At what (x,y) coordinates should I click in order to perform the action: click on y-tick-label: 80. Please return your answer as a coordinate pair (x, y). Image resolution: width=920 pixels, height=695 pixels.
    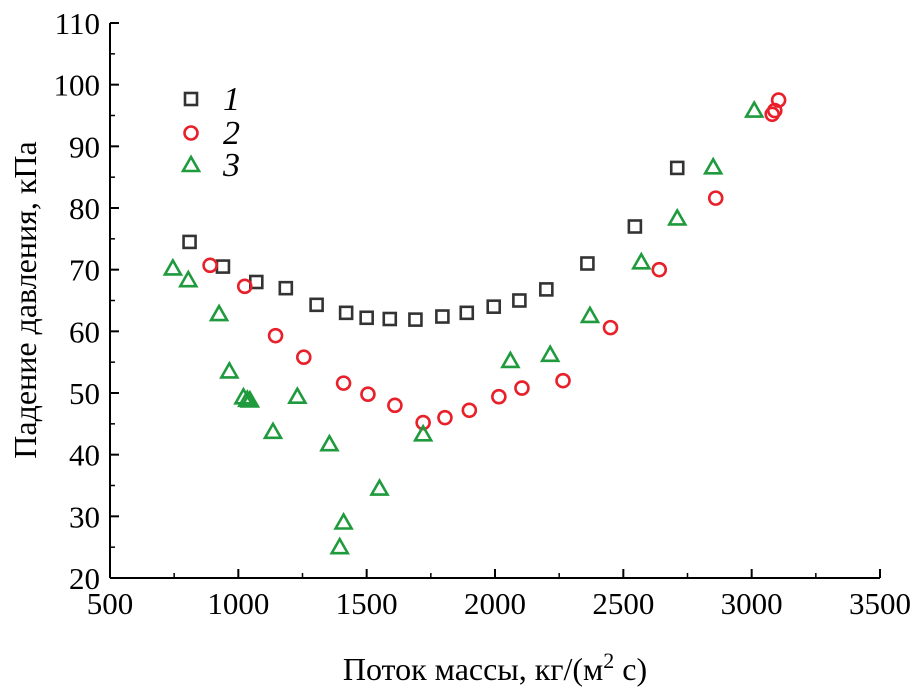
    Looking at the image, I should click on (84, 208).